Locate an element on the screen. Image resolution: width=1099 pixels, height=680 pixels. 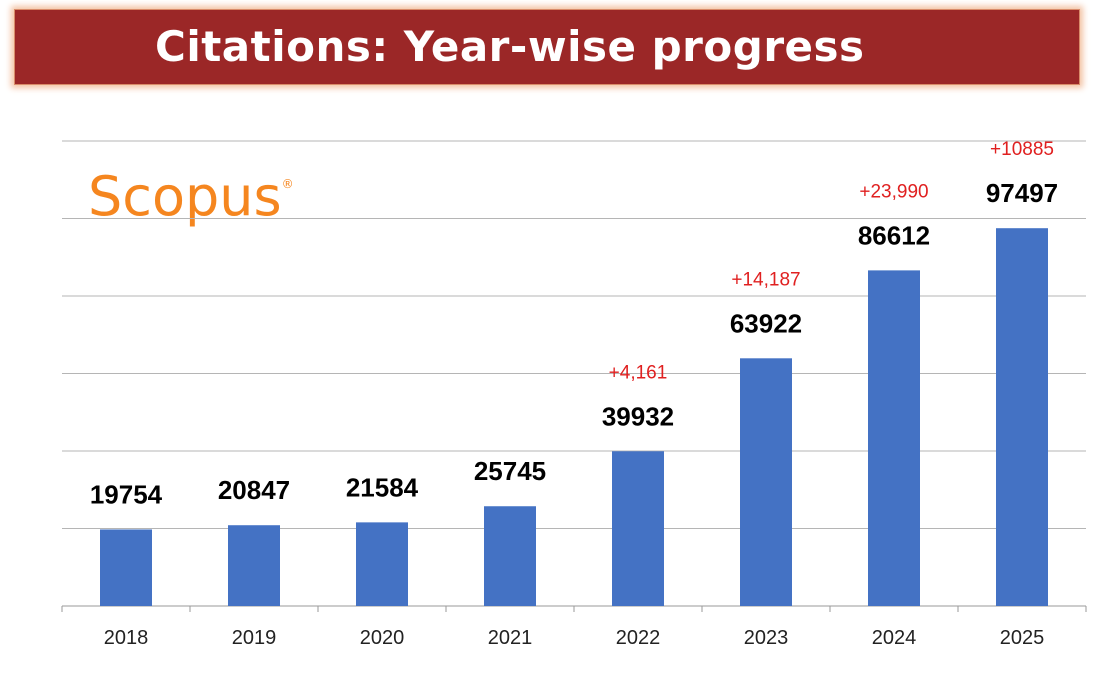
title-banner: Citations: Year-wise progress is located at coordinates (547, 47).